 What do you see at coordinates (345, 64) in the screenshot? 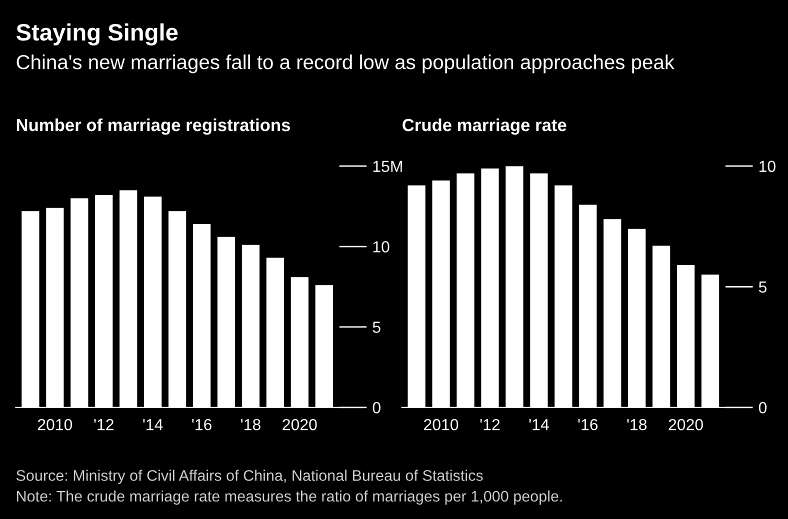
I see `text: China's new marriages fall to a record low as population approaches peak` at bounding box center [345, 64].